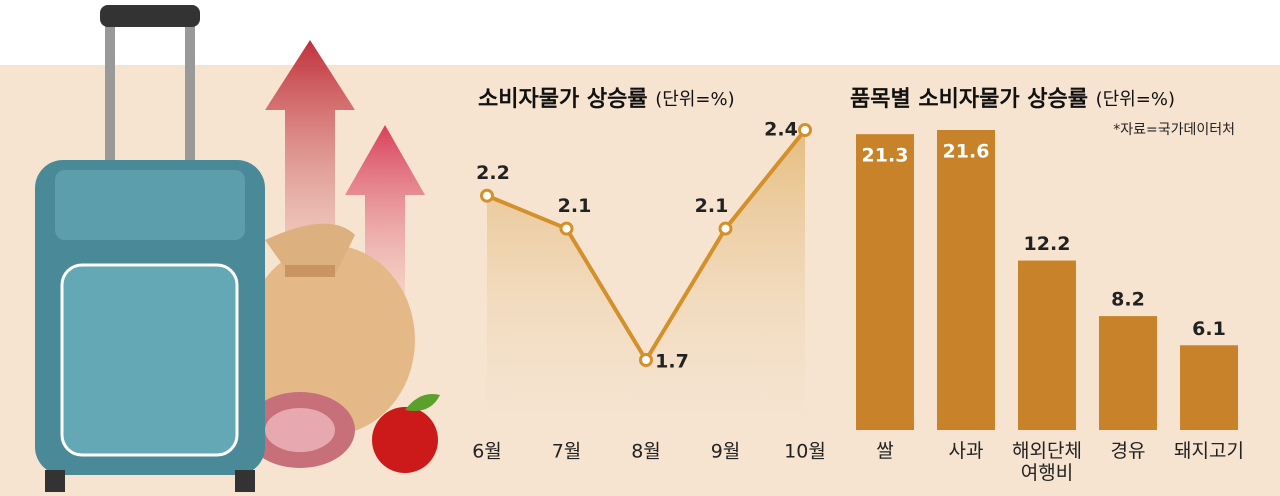  I want to click on chart-heading: 품목별 소비자물가 상승률 (단위=%), so click(1012, 99).